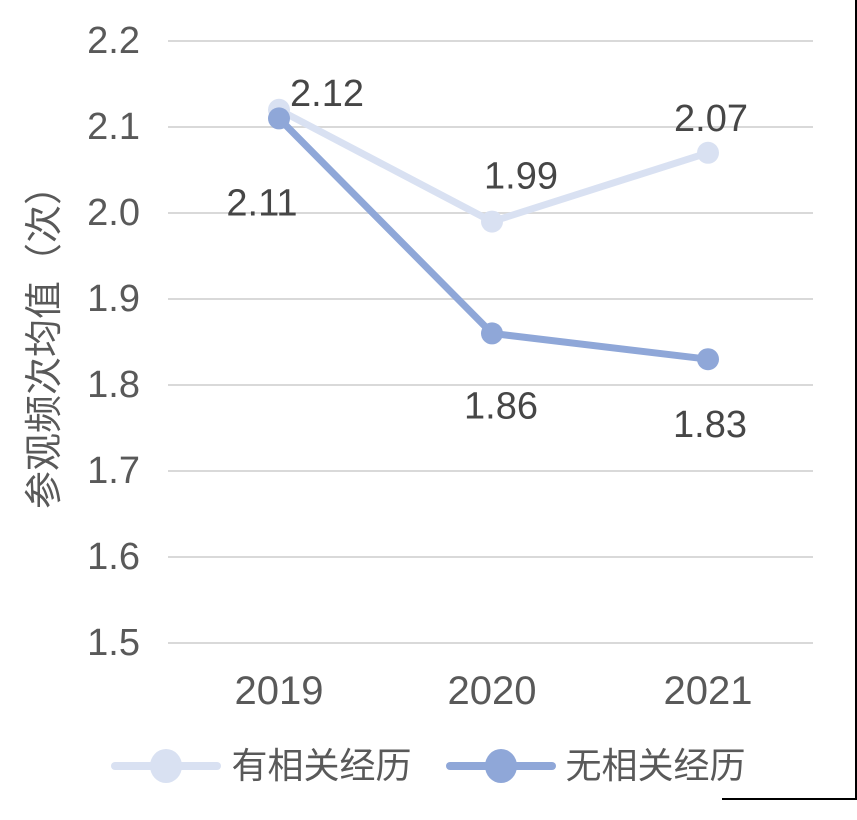 This screenshot has height=820, width=857. Describe the element at coordinates (492, 691) in the screenshot. I see `x-tick-label: 2020` at that location.